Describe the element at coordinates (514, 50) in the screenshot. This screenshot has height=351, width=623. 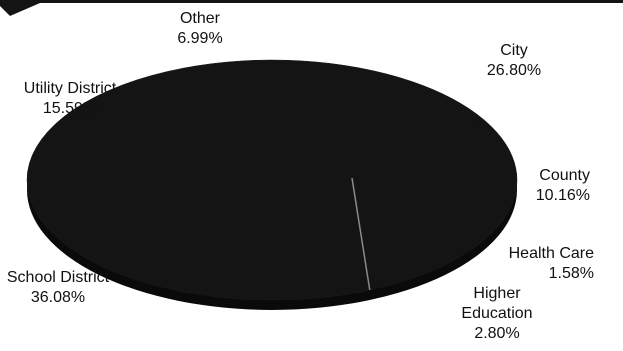
I see `pie-label-name: City` at that location.